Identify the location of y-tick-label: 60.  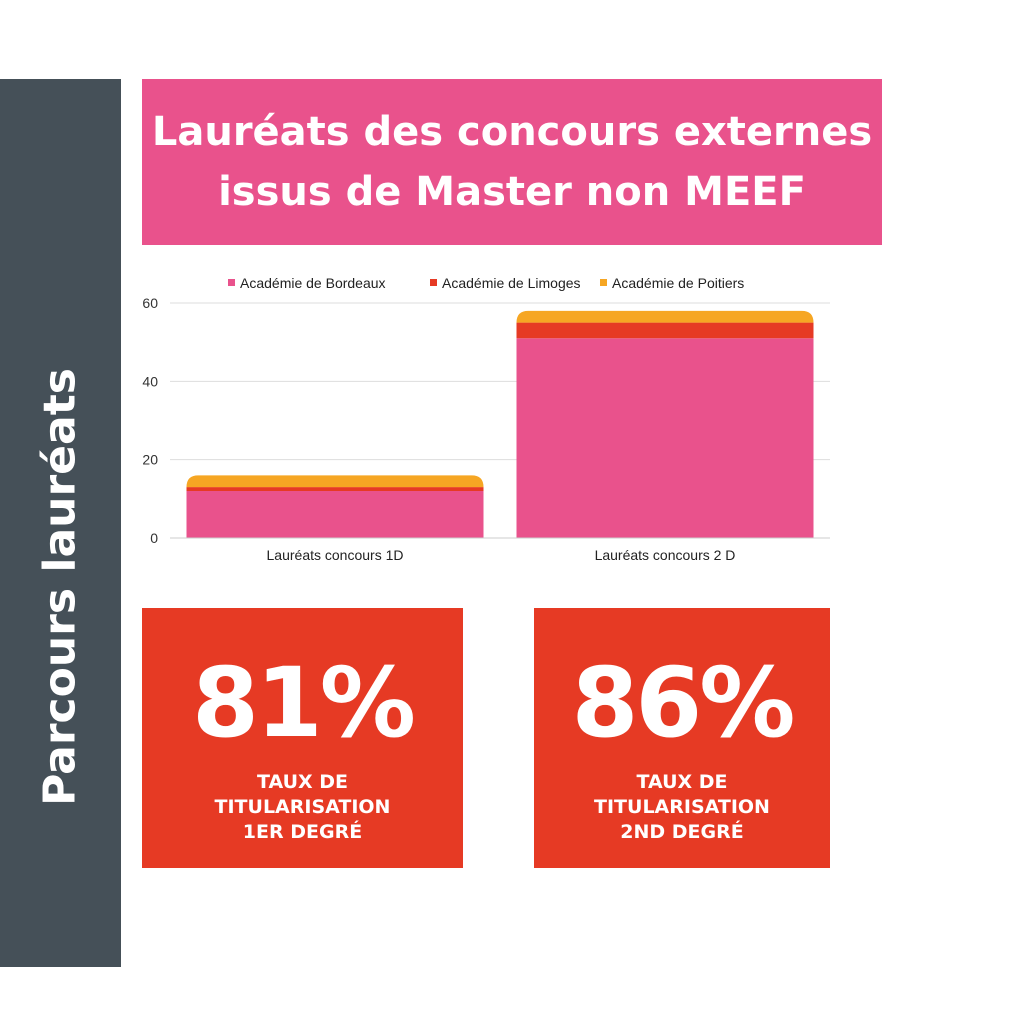
(150, 303).